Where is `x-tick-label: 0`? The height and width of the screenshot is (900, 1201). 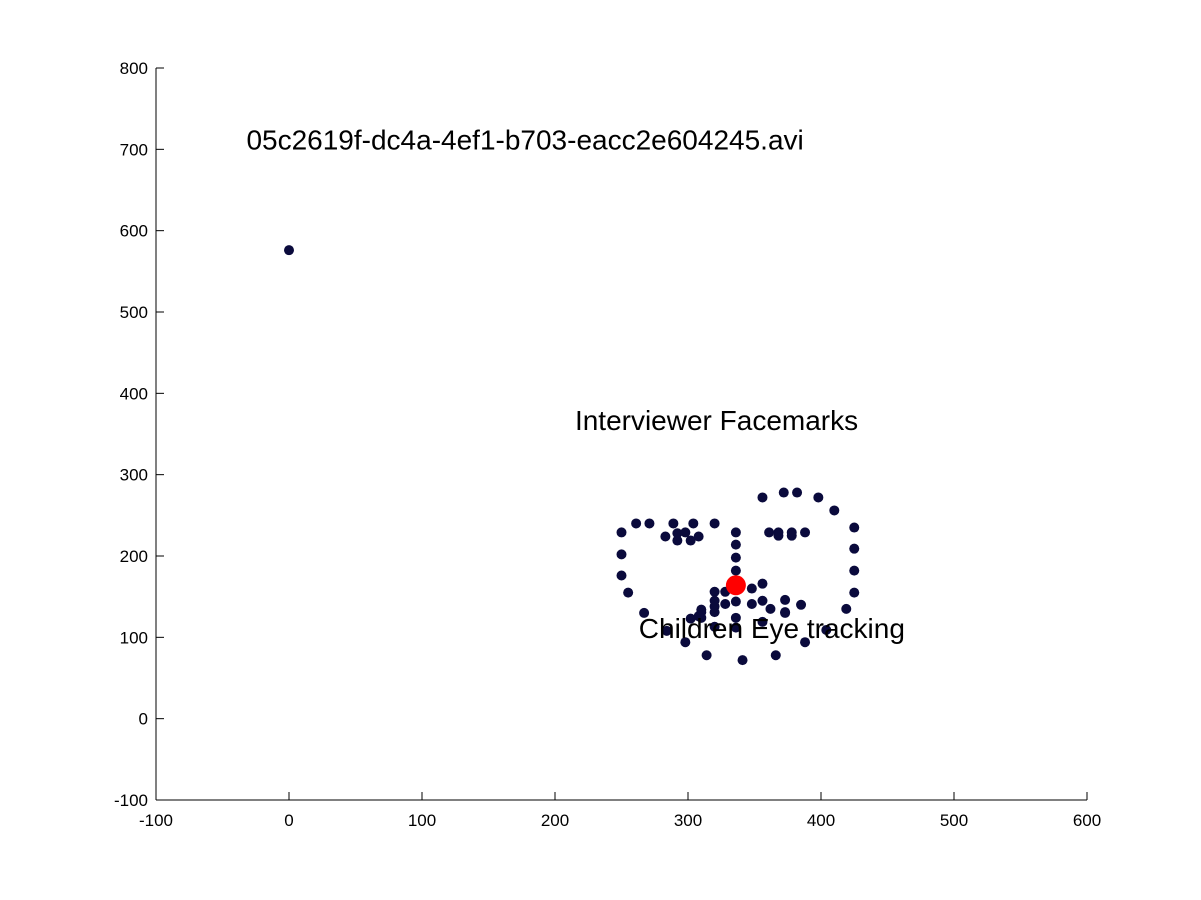
x-tick-label: 0 is located at coordinates (288, 820).